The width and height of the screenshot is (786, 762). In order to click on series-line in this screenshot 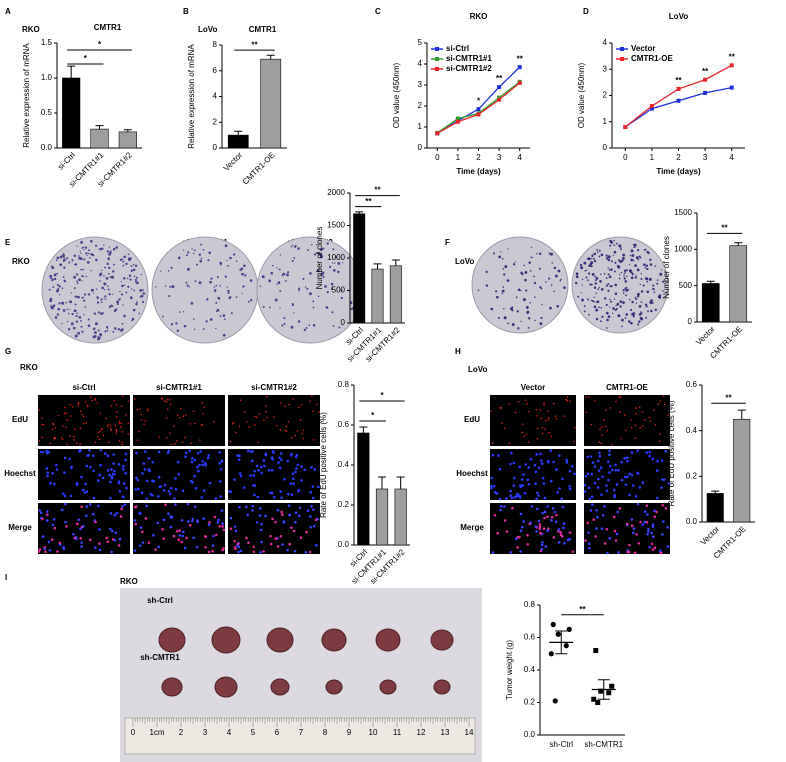, I will do `click(678, 107)`.